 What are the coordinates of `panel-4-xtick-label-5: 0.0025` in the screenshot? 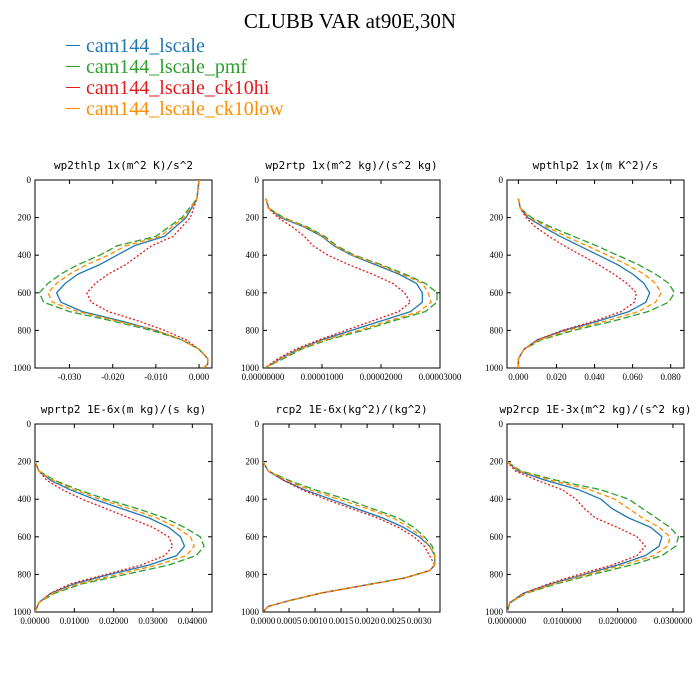 It's located at (393, 621).